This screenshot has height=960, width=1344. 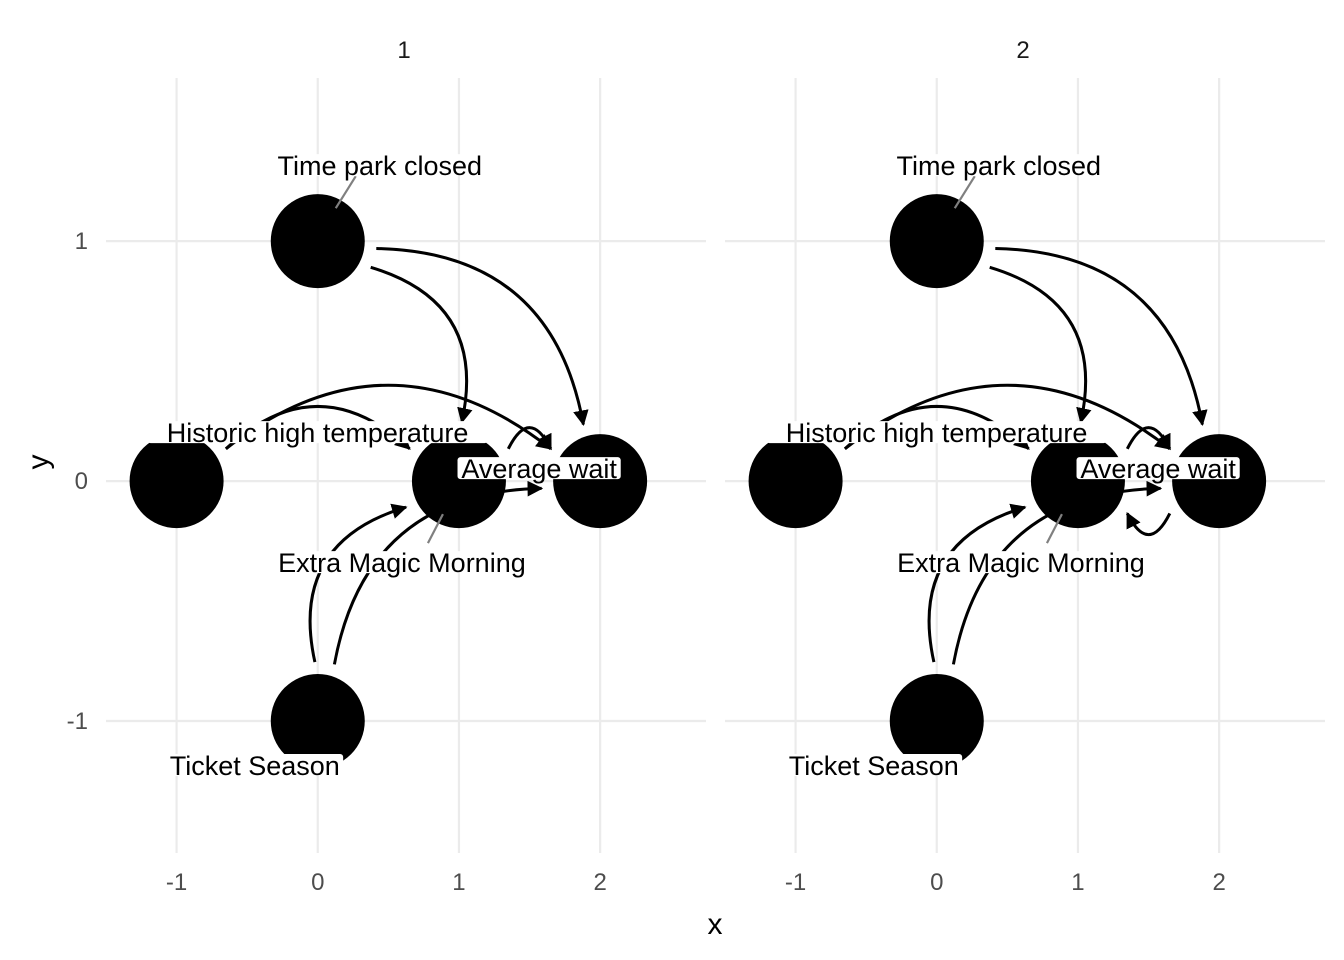 I want to click on y-tick-label: -1, so click(x=77, y=721).